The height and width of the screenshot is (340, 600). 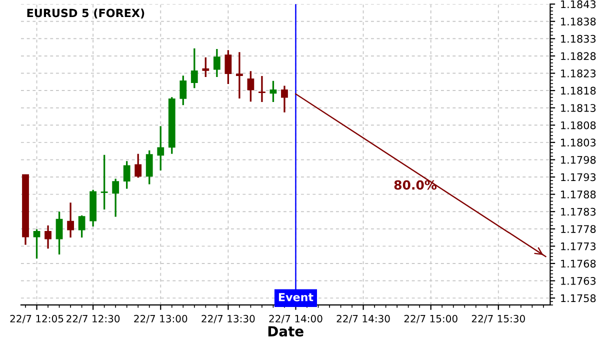 What do you see at coordinates (295, 319) in the screenshot?
I see `x-tick-label: 22/7 14:00` at bounding box center [295, 319].